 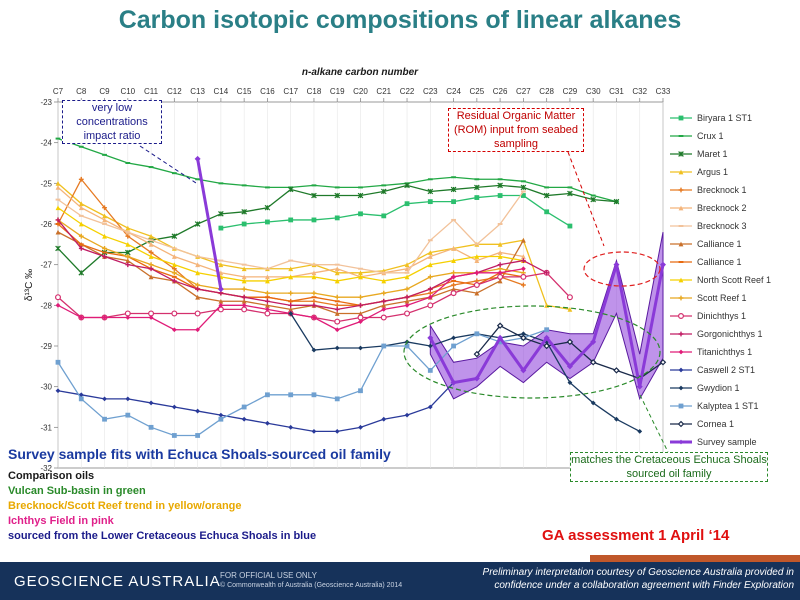 I want to click on y-tick-label: -26, so click(x=46, y=224).